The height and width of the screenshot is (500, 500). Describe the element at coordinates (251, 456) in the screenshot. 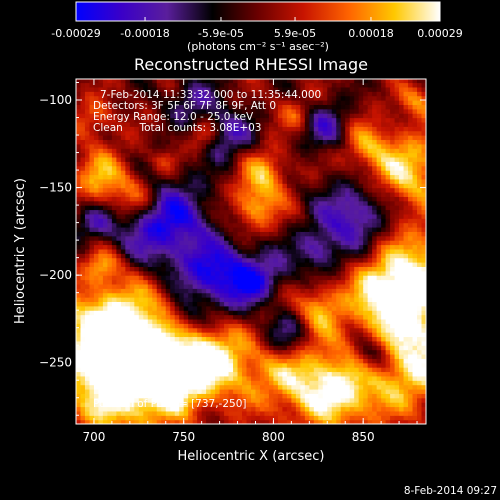

I see `x-axis-label: Heliocentric X (arcsec)` at that location.